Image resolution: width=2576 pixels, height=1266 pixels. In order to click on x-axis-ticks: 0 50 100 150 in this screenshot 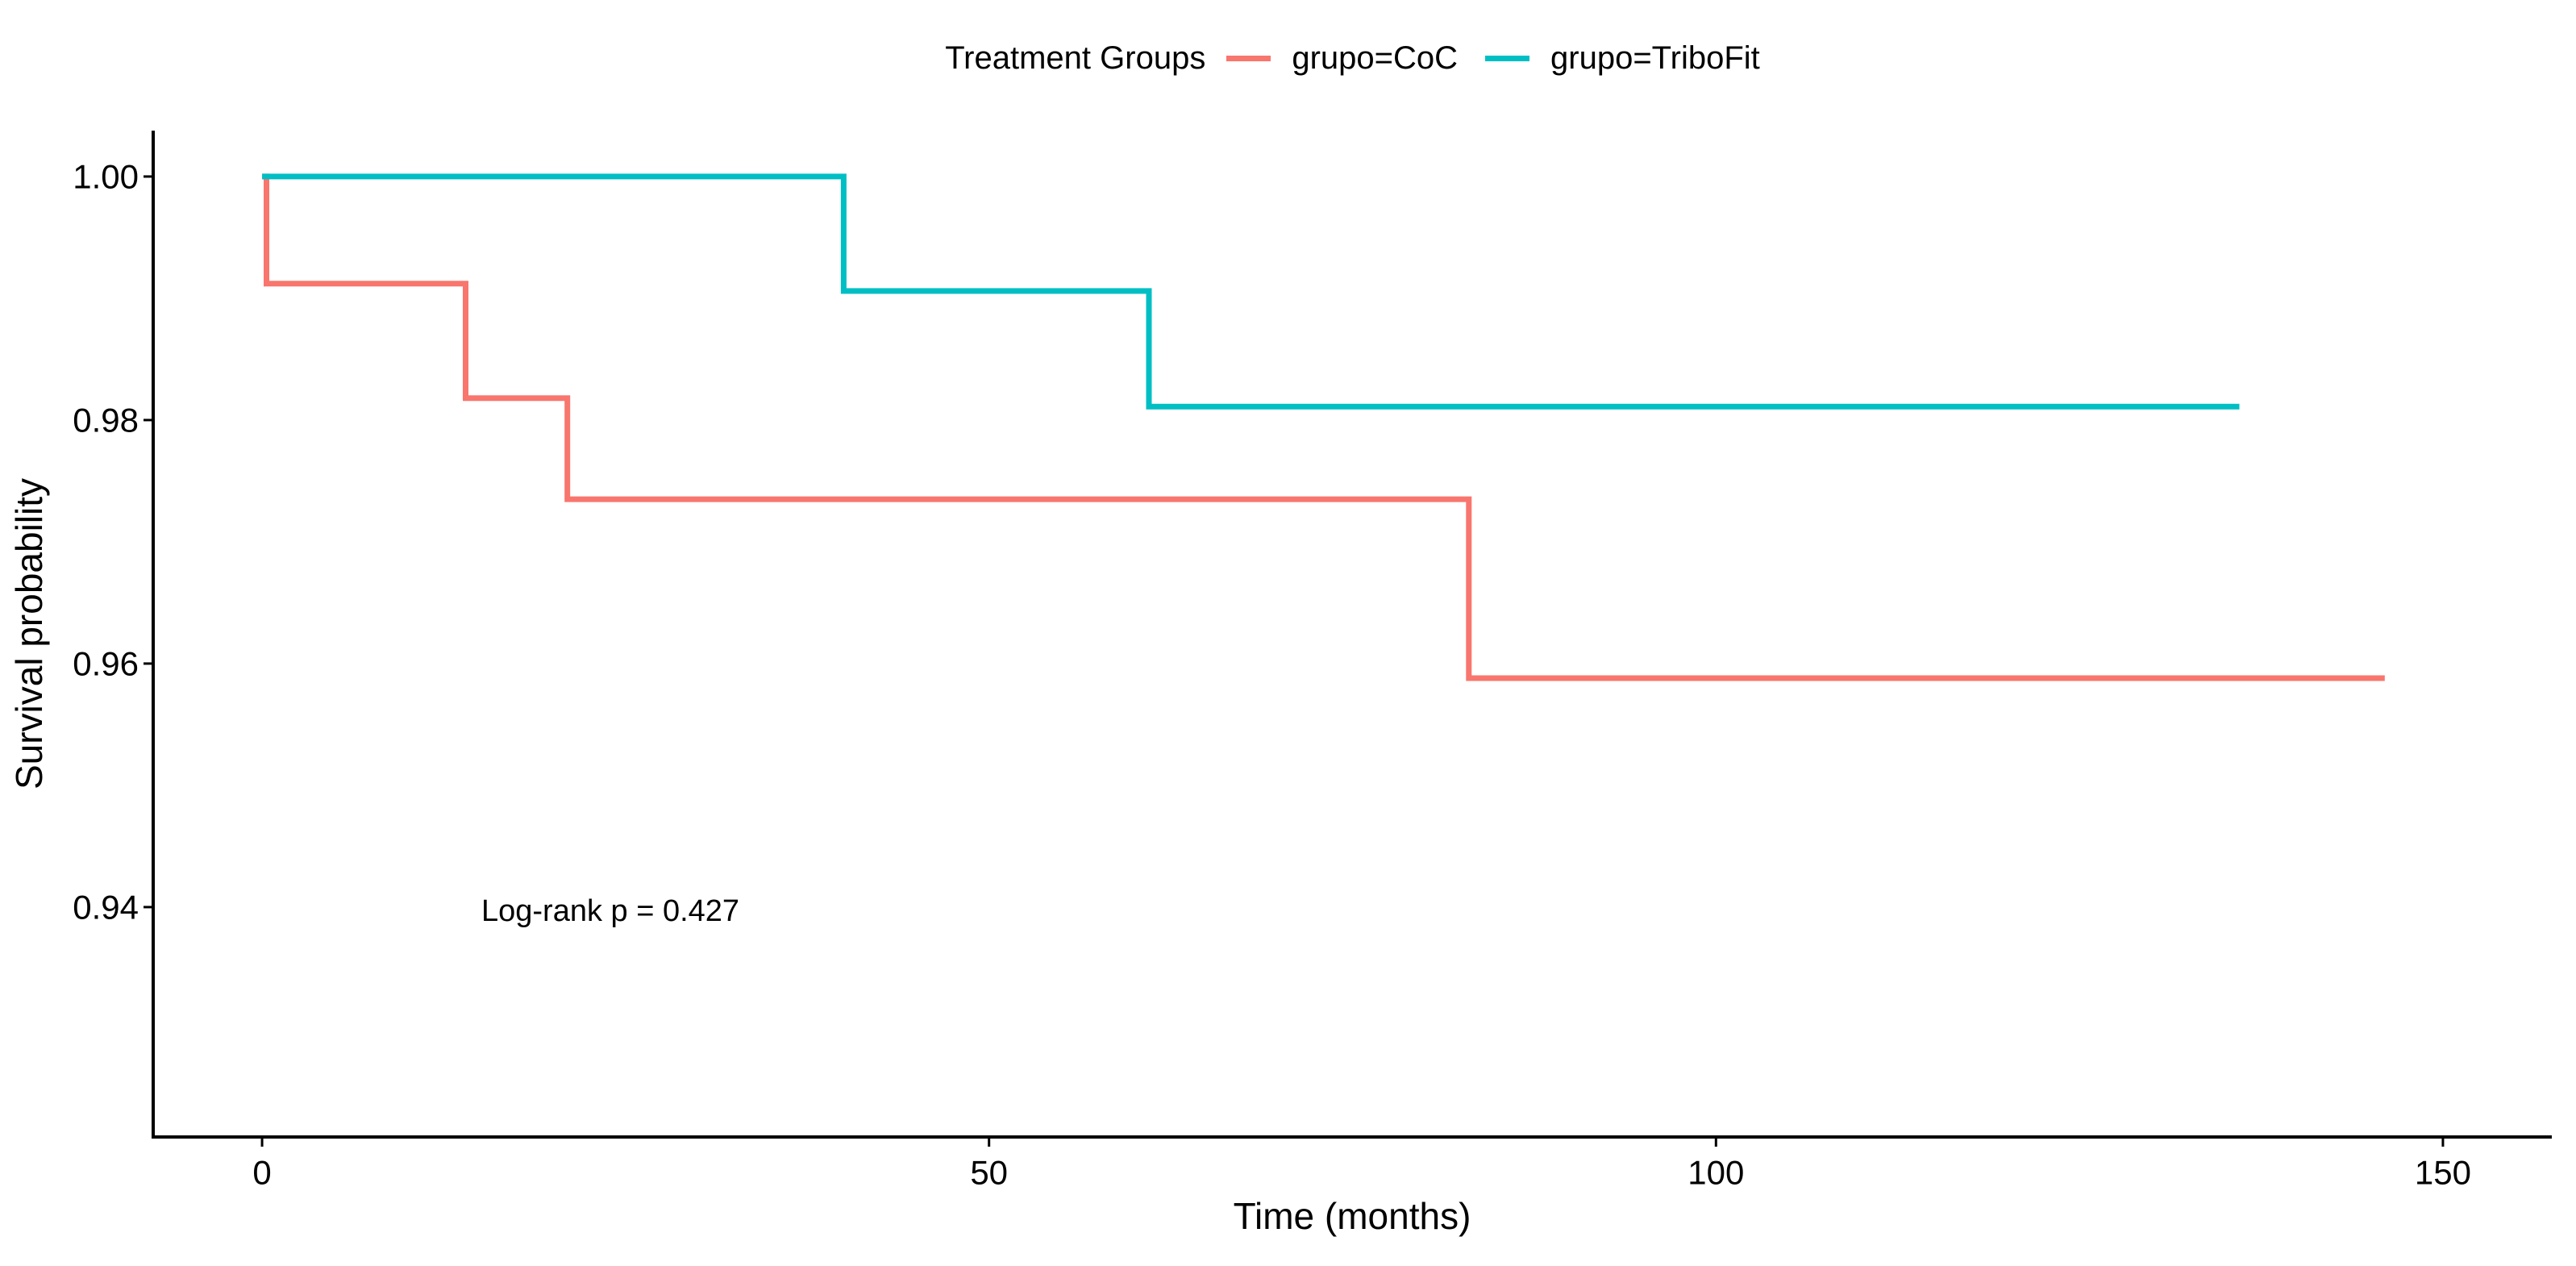, I will do `click(1361, 1164)`.